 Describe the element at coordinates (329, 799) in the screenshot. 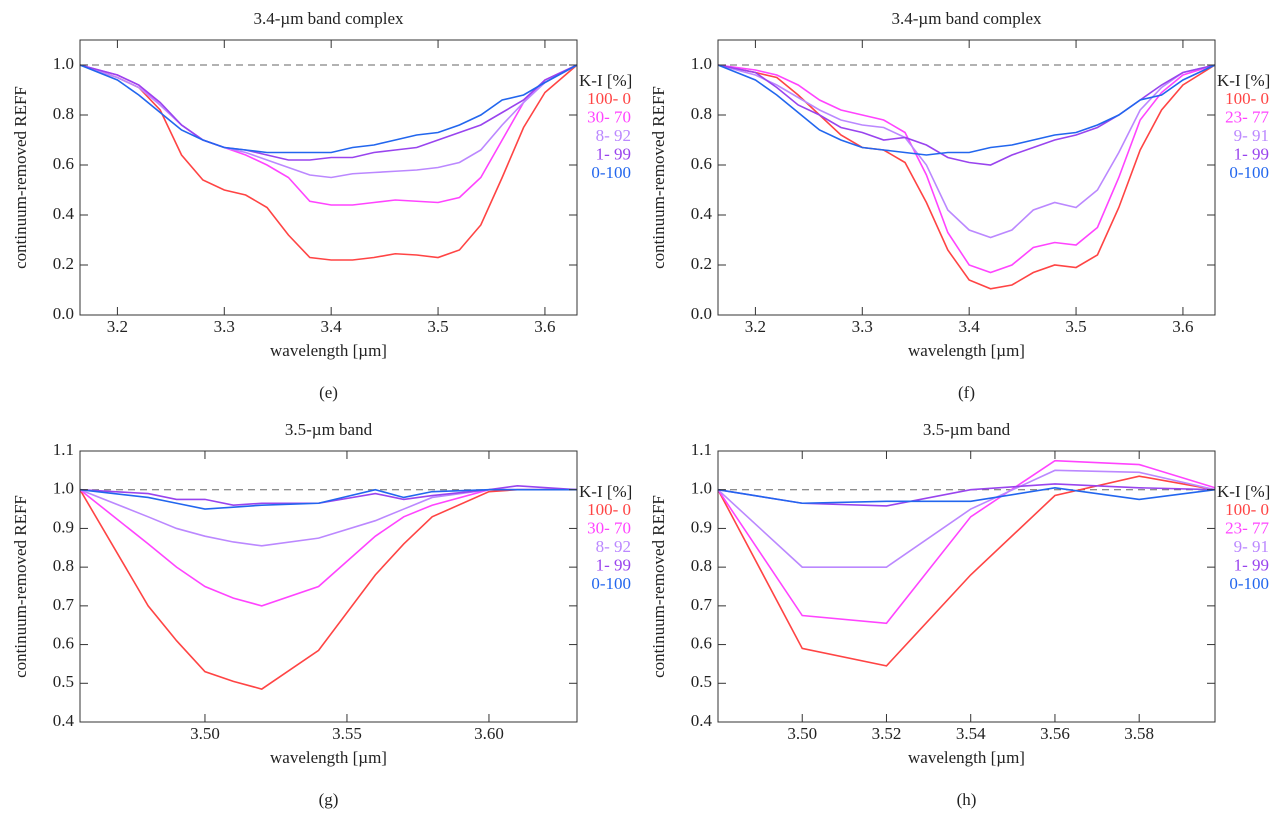

I see `panel-label: (g)` at that location.